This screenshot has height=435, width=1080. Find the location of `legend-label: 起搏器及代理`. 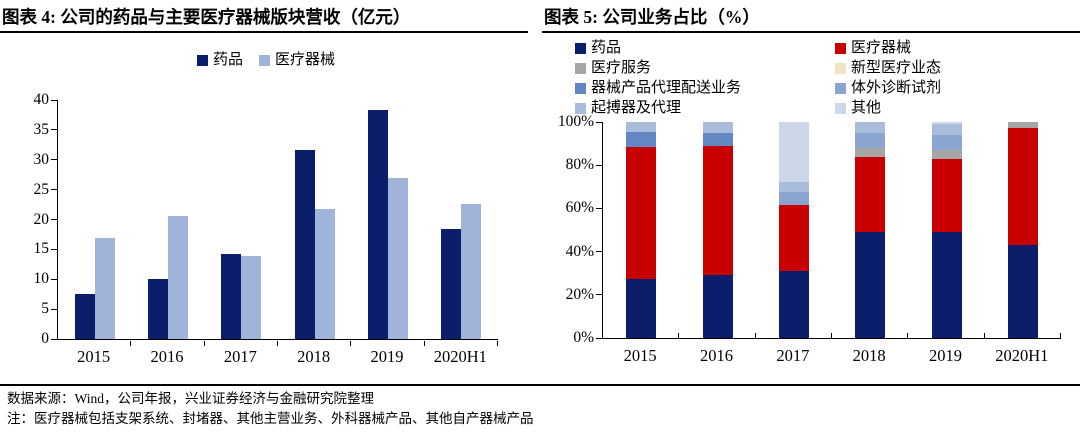

legend-label: 起搏器及代理 is located at coordinates (636, 108).